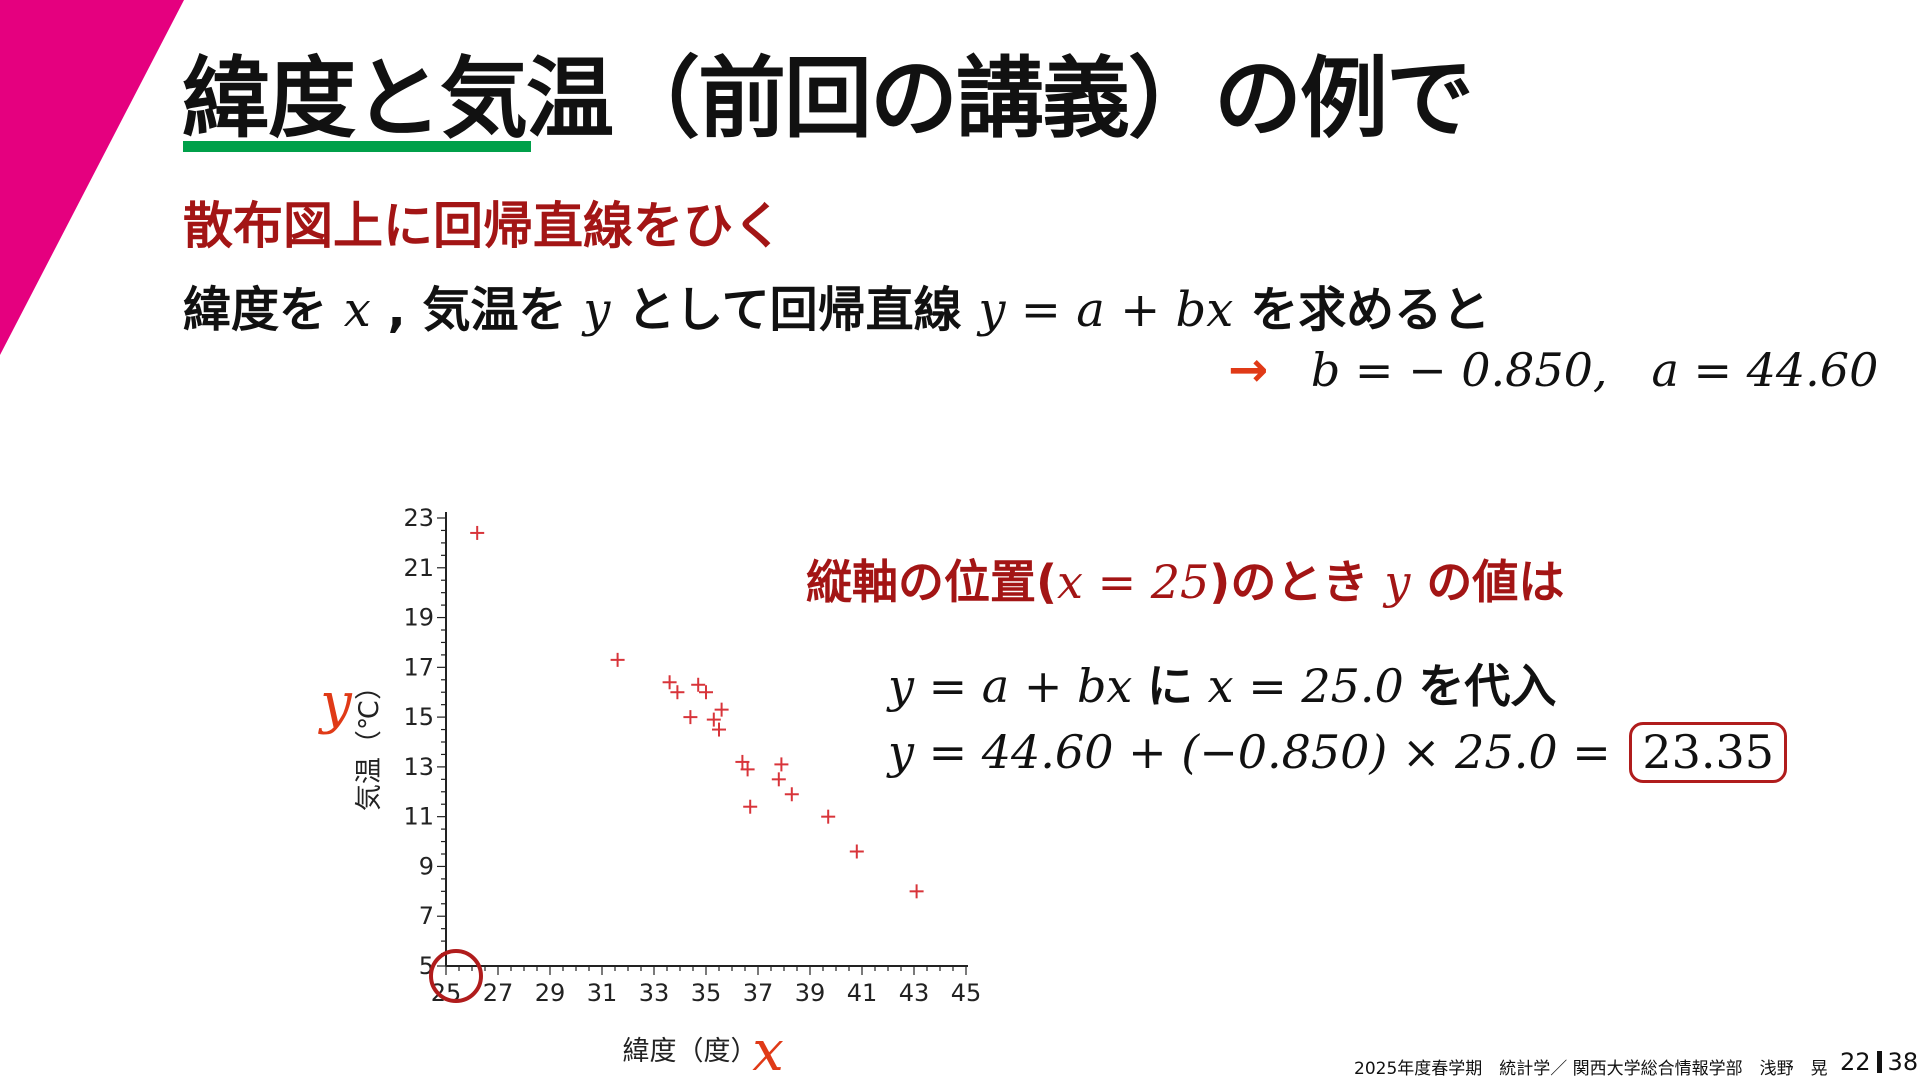  What do you see at coordinates (1855, 1062) in the screenshot?
I see `page-current: 22` at bounding box center [1855, 1062].